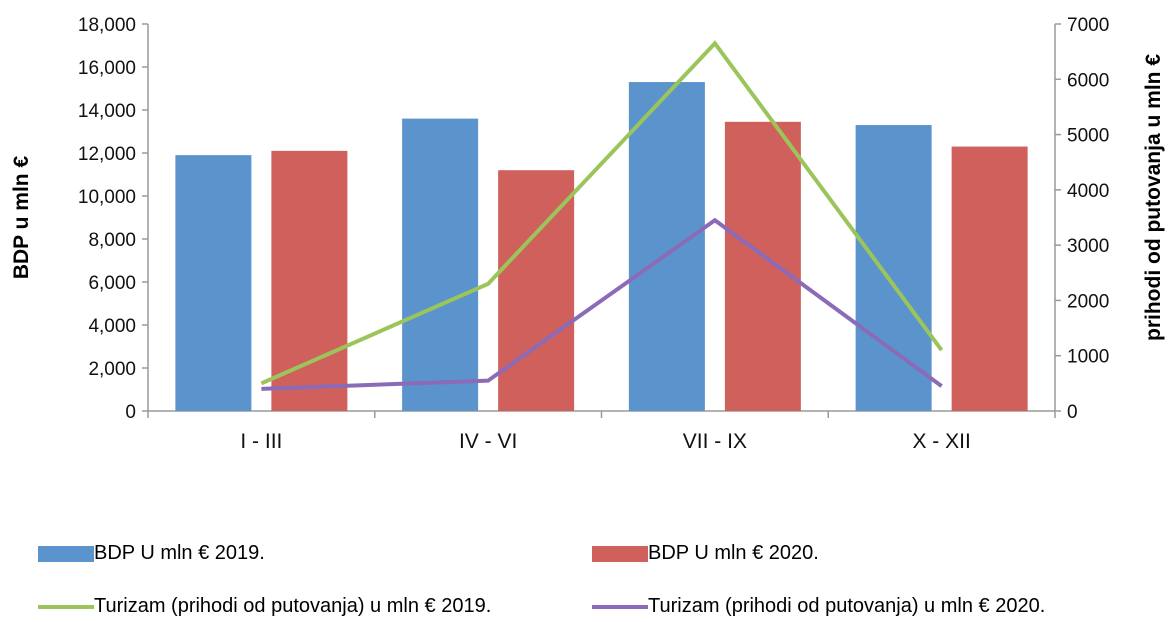 The image size is (1175, 622). What do you see at coordinates (107, 111) in the screenshot?
I see `y-tick-label-left: 14,000` at bounding box center [107, 111].